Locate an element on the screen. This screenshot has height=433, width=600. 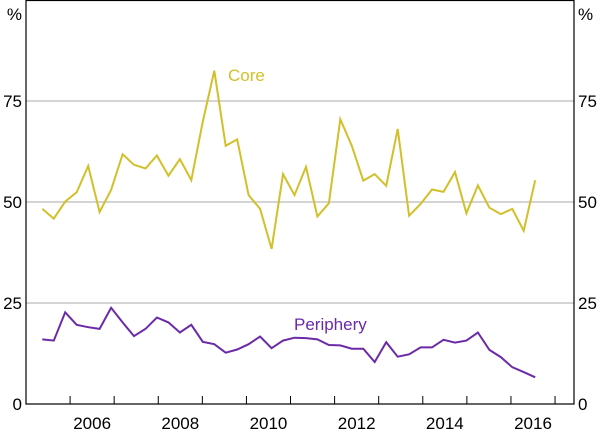
series-line-periphery is located at coordinates (289, 342).